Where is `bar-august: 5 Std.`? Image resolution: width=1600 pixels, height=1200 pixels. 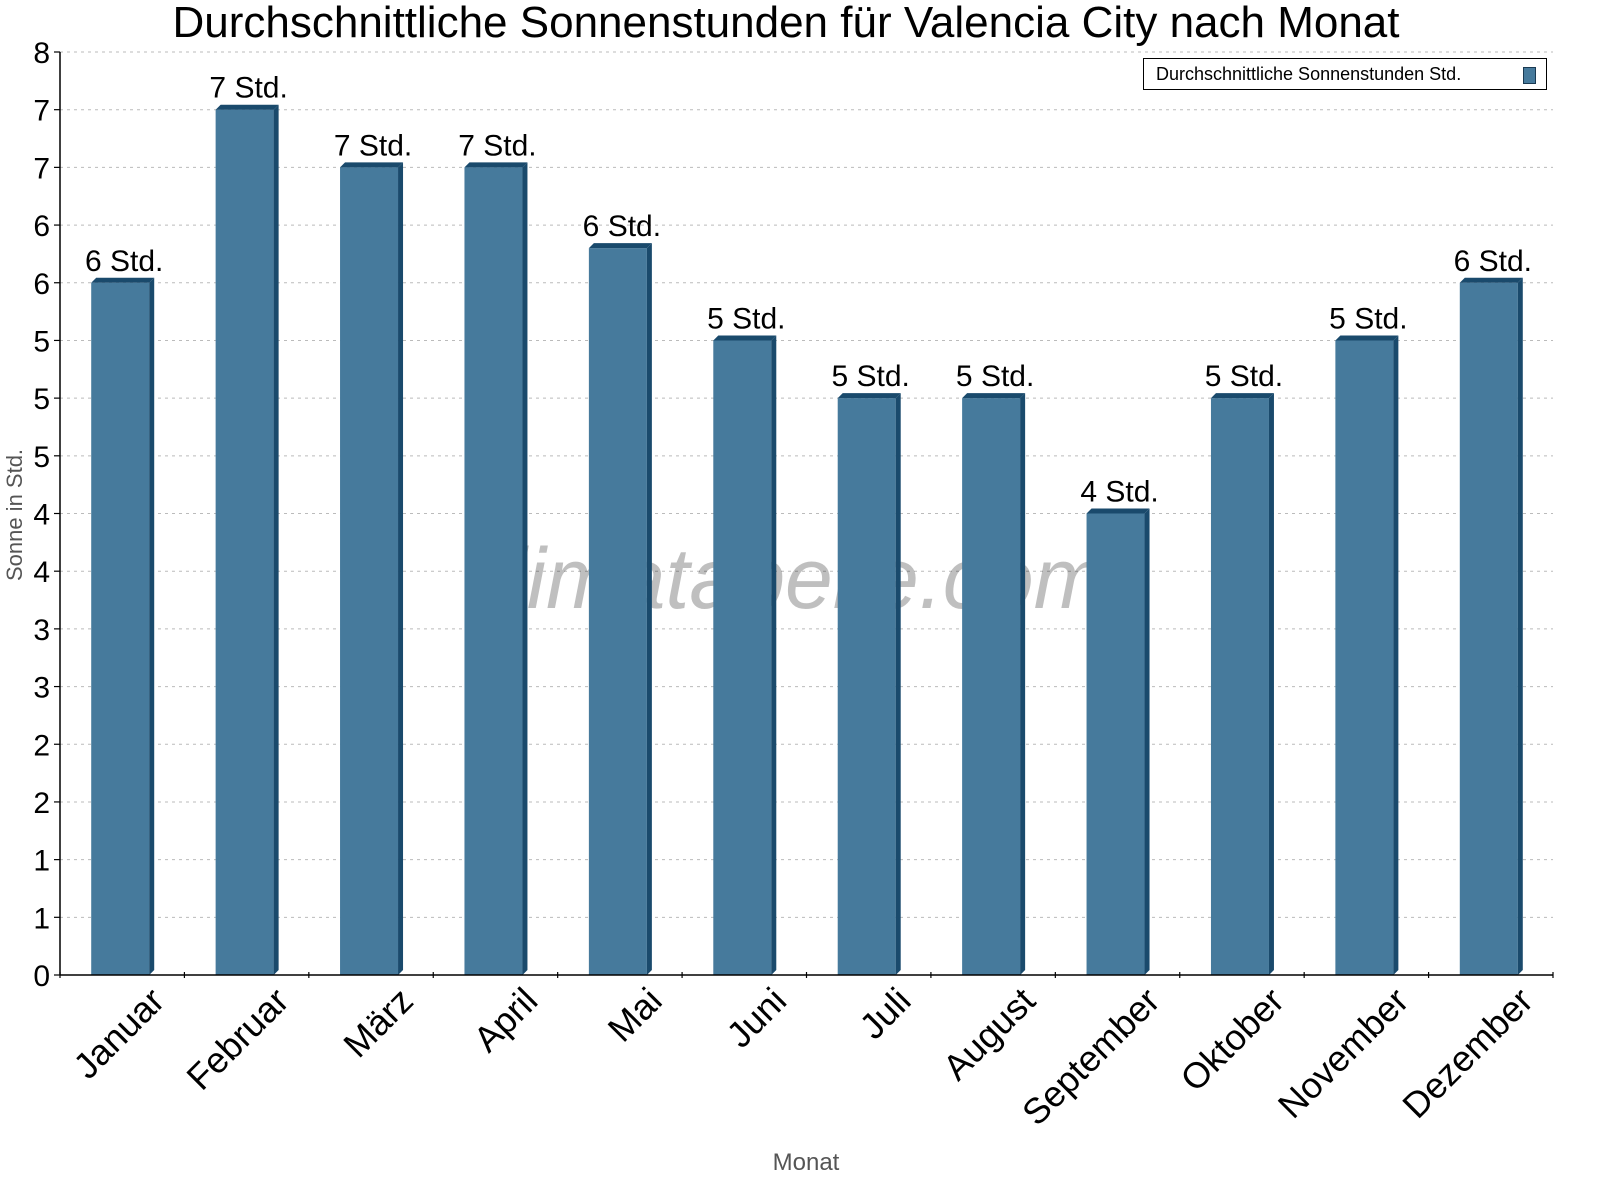 bar-august: 5 Std. is located at coordinates (995, 667).